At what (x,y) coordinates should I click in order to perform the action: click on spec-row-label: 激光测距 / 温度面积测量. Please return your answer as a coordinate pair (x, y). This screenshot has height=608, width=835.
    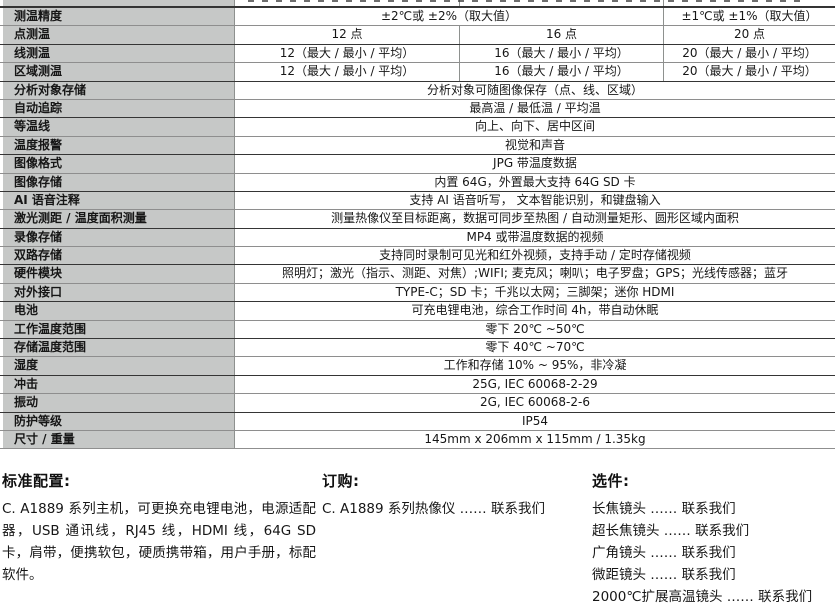
    Looking at the image, I should click on (117, 219).